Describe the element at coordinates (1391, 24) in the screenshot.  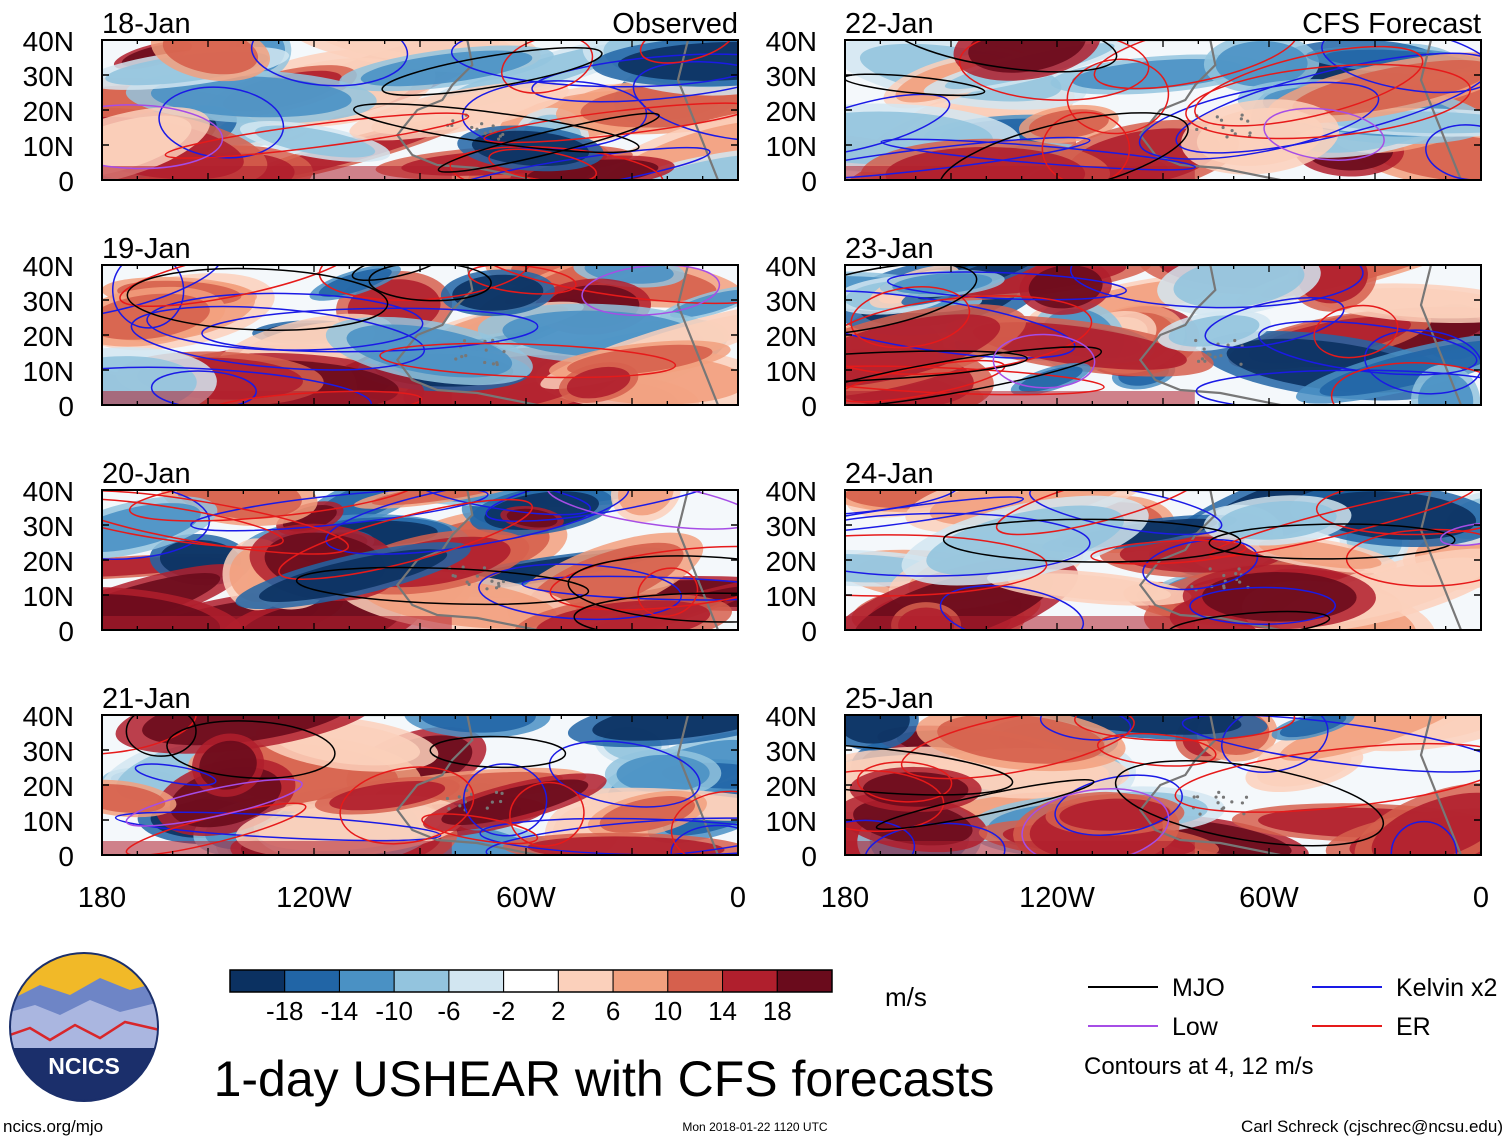
I see `panel-column-title: CFS Forecast` at that location.